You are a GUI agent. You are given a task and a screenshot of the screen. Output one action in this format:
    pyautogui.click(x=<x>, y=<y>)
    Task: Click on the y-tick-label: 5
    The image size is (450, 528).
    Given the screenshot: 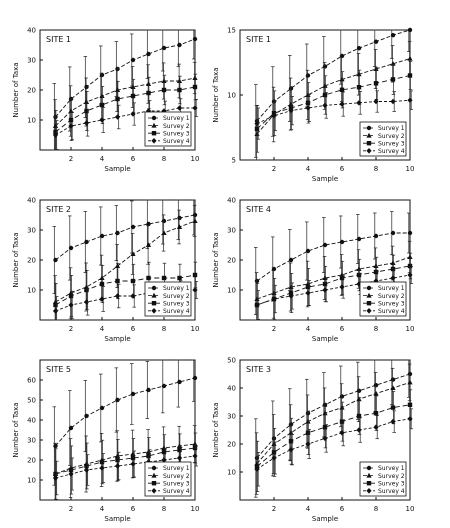 What is the action you would take?
    pyautogui.click(x=234, y=161)
    